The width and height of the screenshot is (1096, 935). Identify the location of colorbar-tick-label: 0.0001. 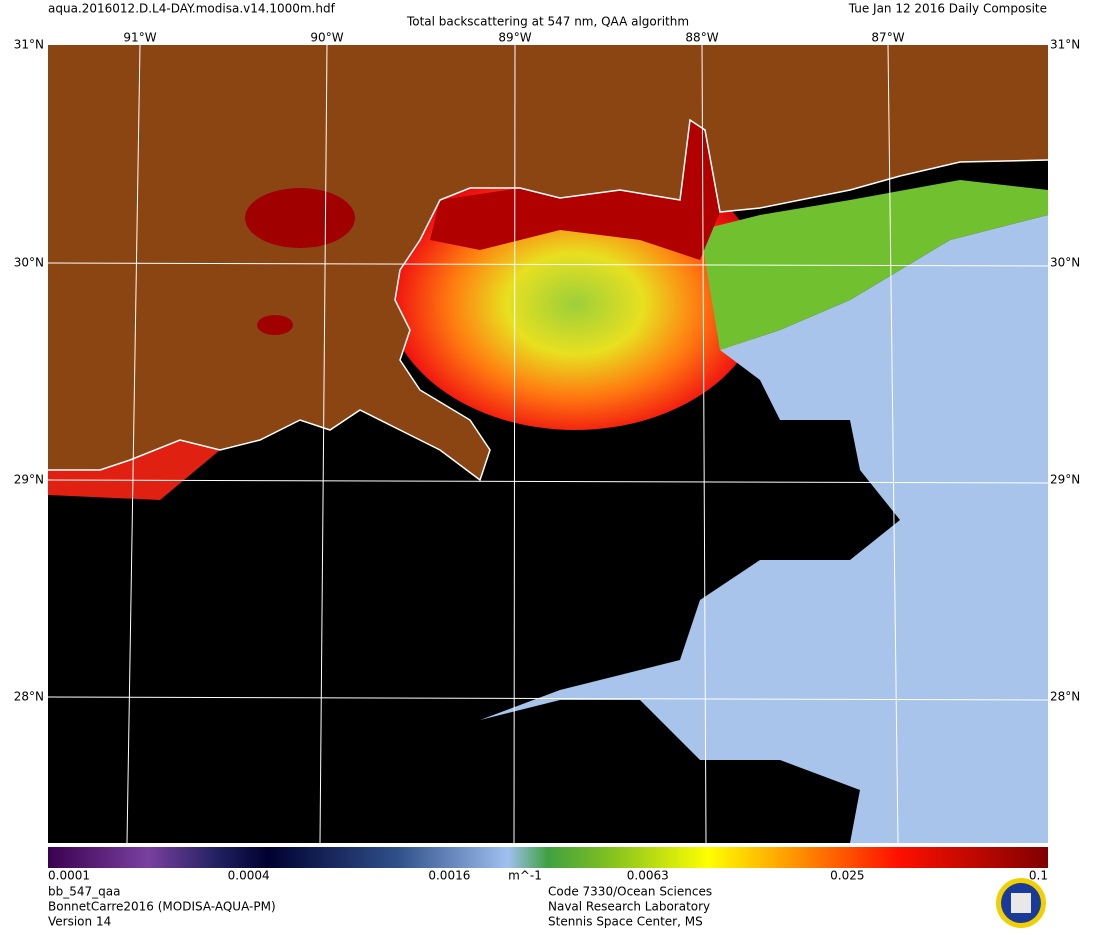
(69, 876).